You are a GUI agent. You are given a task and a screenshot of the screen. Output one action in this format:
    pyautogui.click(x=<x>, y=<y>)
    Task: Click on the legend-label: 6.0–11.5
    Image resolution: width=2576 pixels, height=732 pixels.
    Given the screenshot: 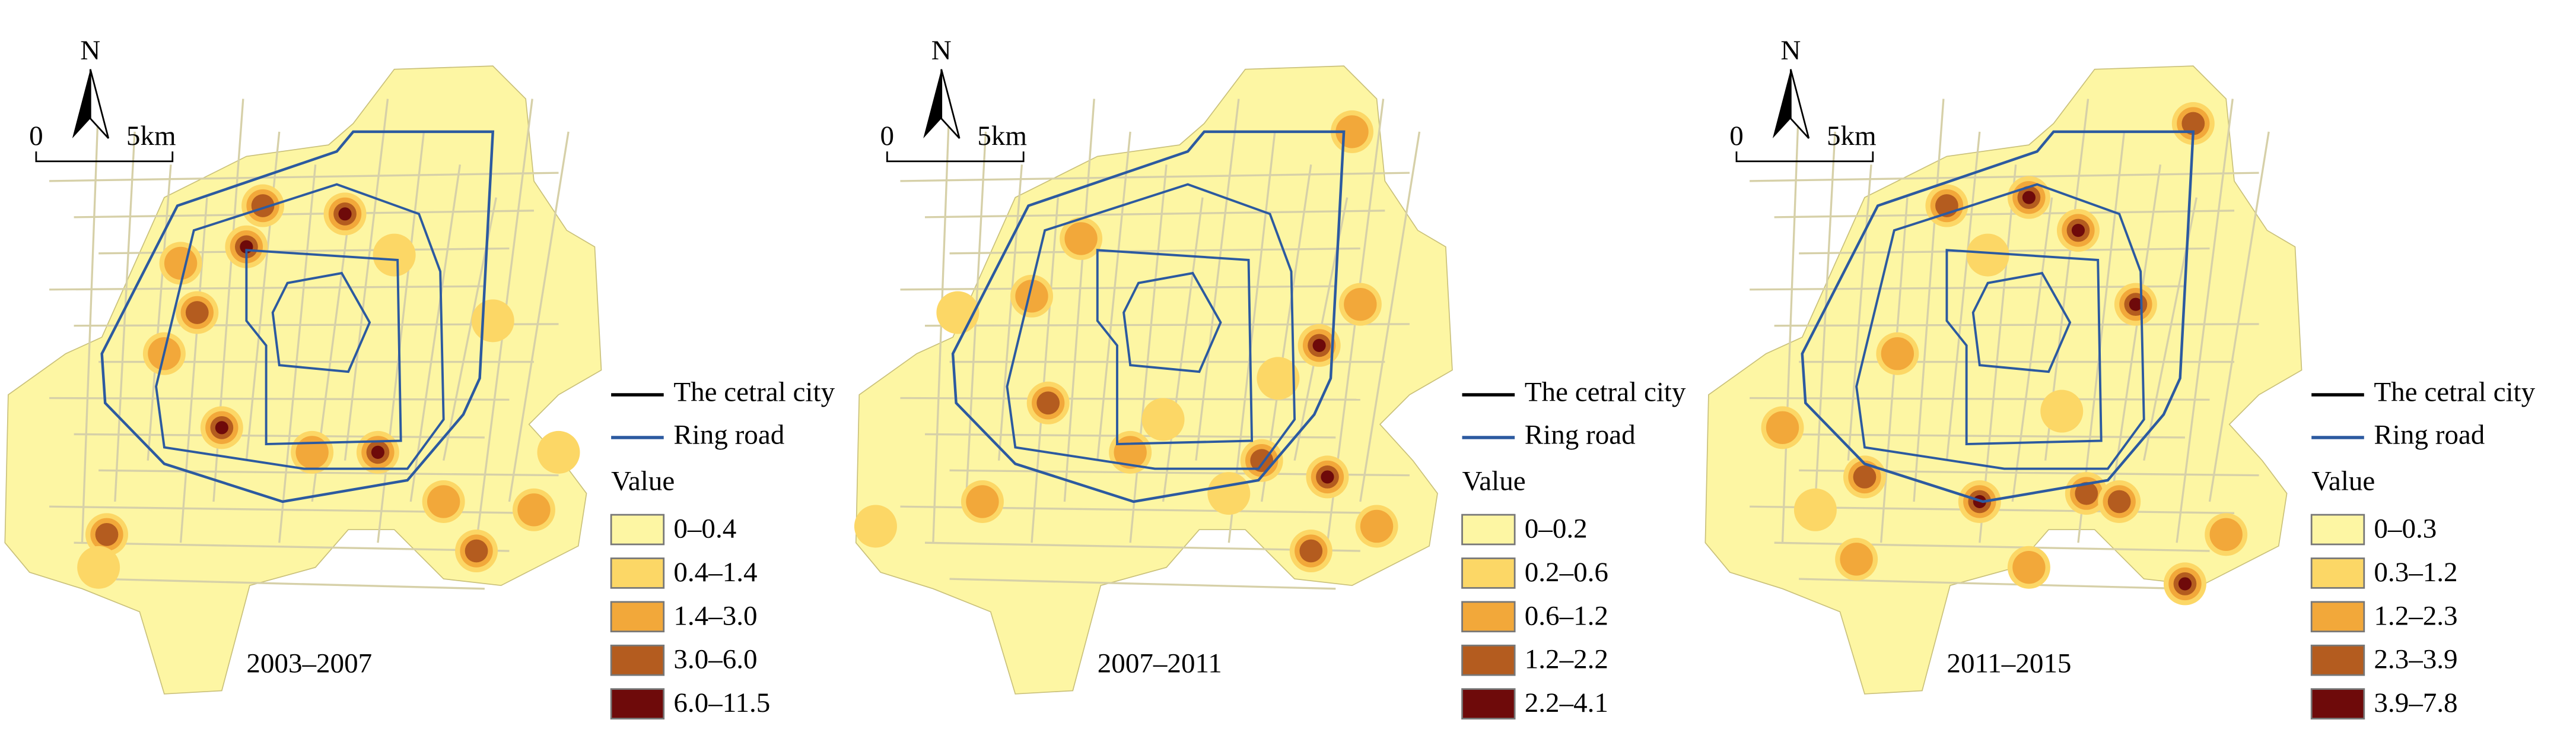 What is the action you would take?
    pyautogui.click(x=721, y=702)
    